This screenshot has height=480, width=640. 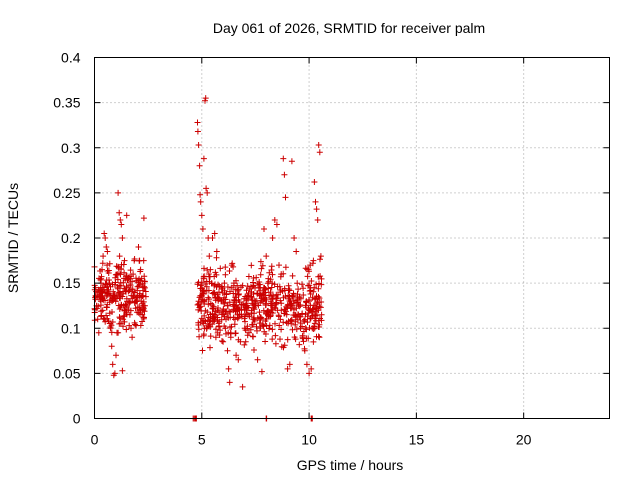 What do you see at coordinates (13, 238) in the screenshot?
I see `y-axis-label: SRMTID / TECUs` at bounding box center [13, 238].